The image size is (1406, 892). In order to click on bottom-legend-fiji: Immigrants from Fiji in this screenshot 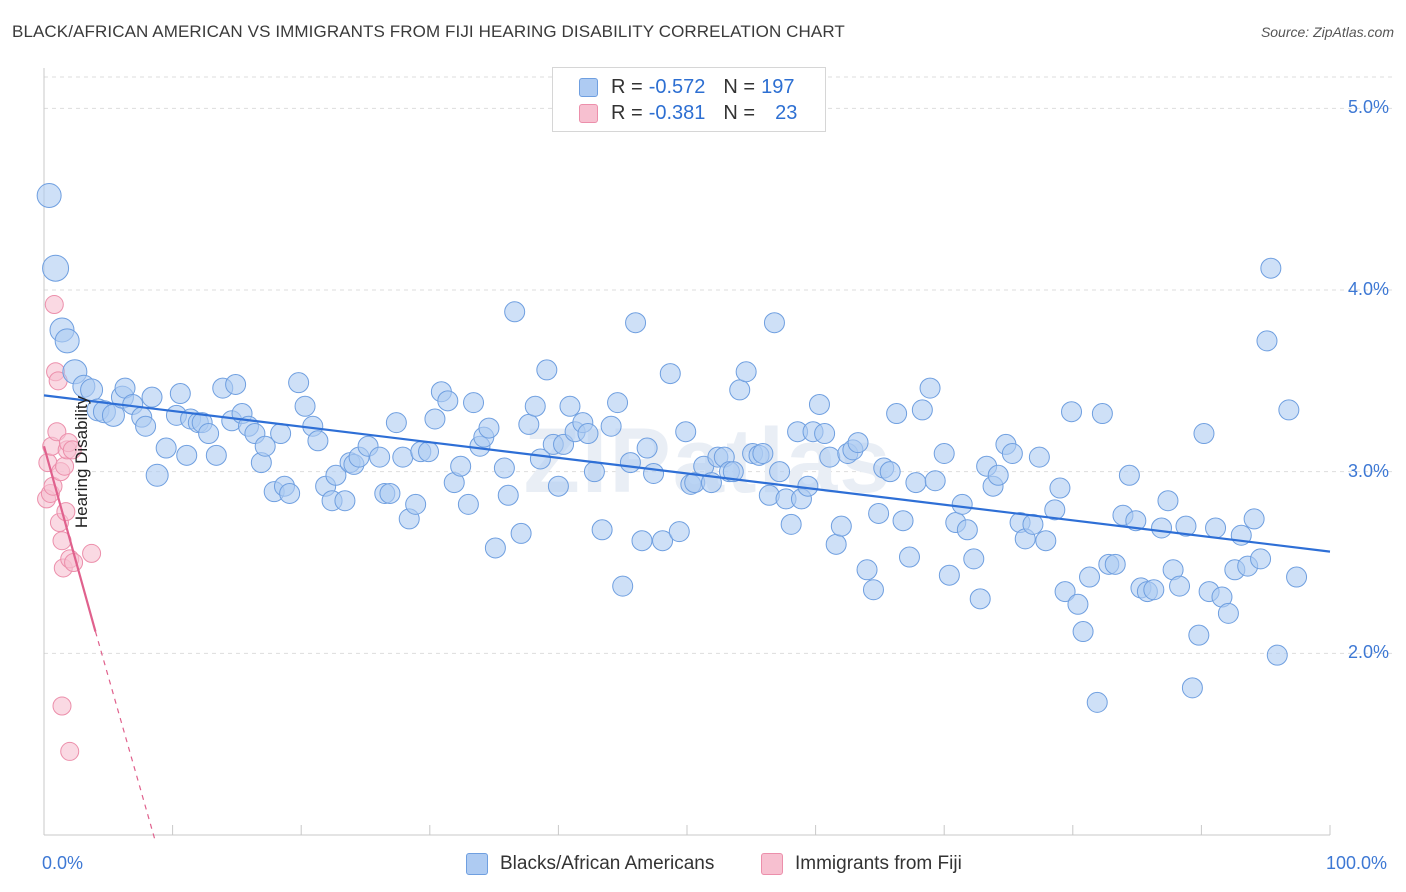, I will do `click(861, 864)`.